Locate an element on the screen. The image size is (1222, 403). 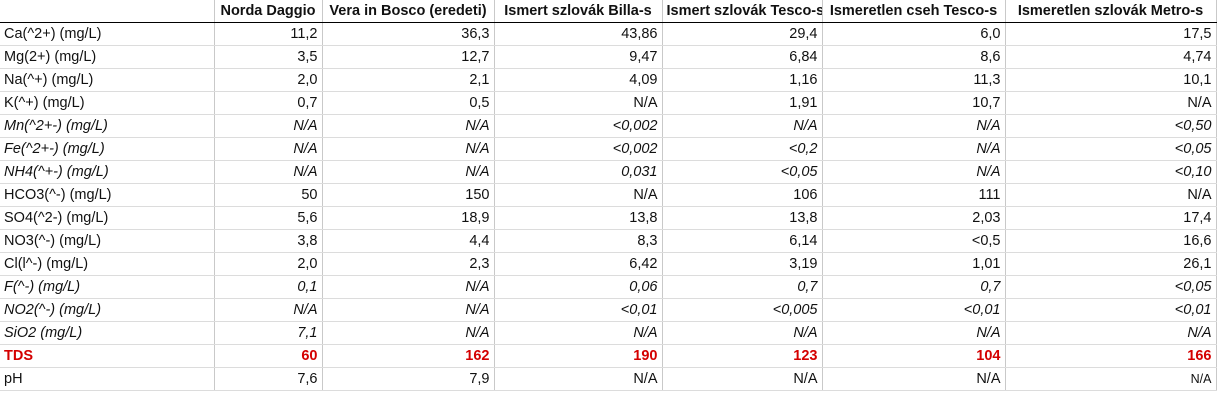
cell: 10,1 is located at coordinates (1111, 80).